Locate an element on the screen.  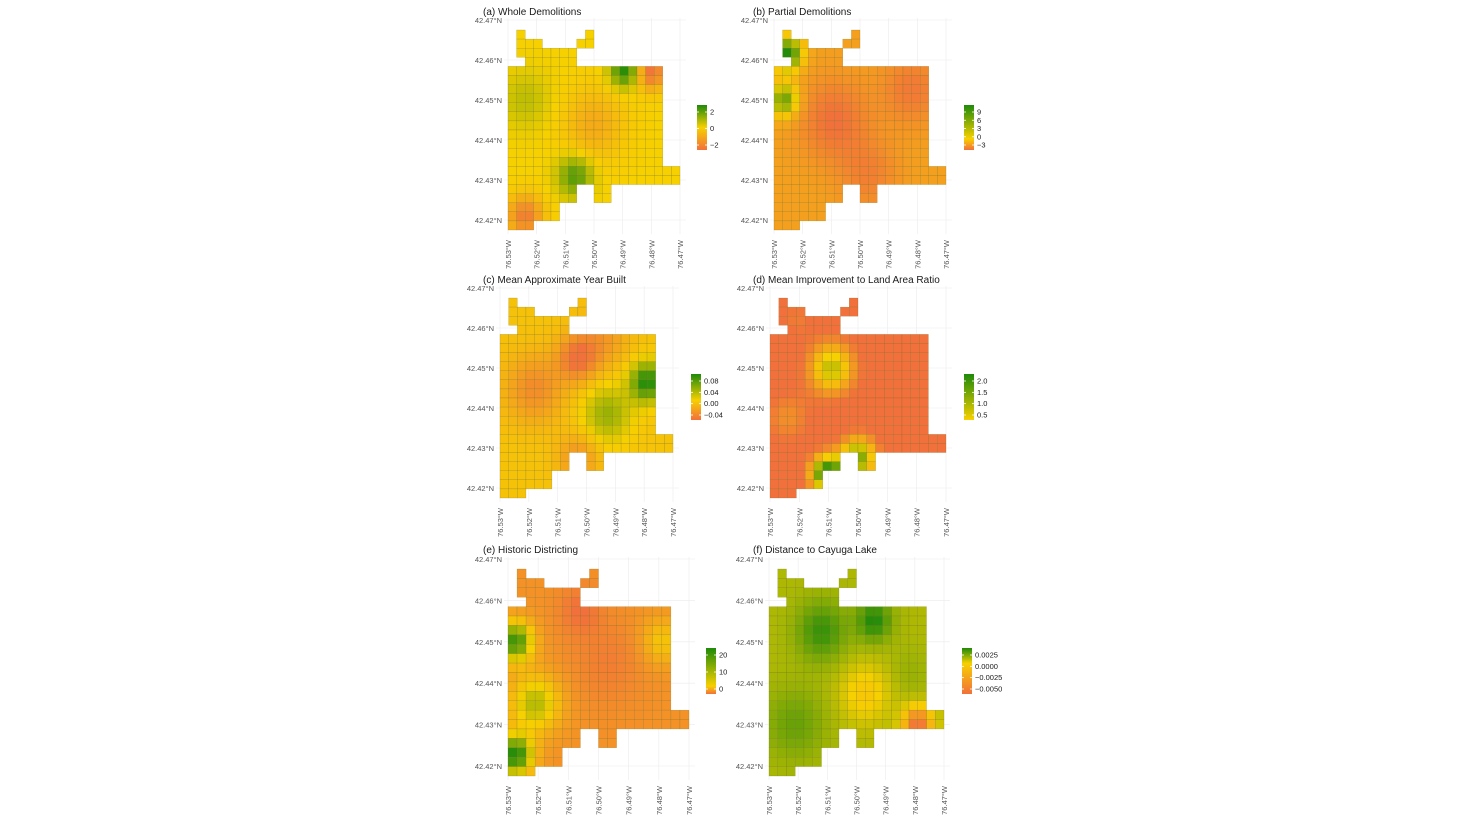
x-tick-label: 76.53°W is located at coordinates (769, 800).